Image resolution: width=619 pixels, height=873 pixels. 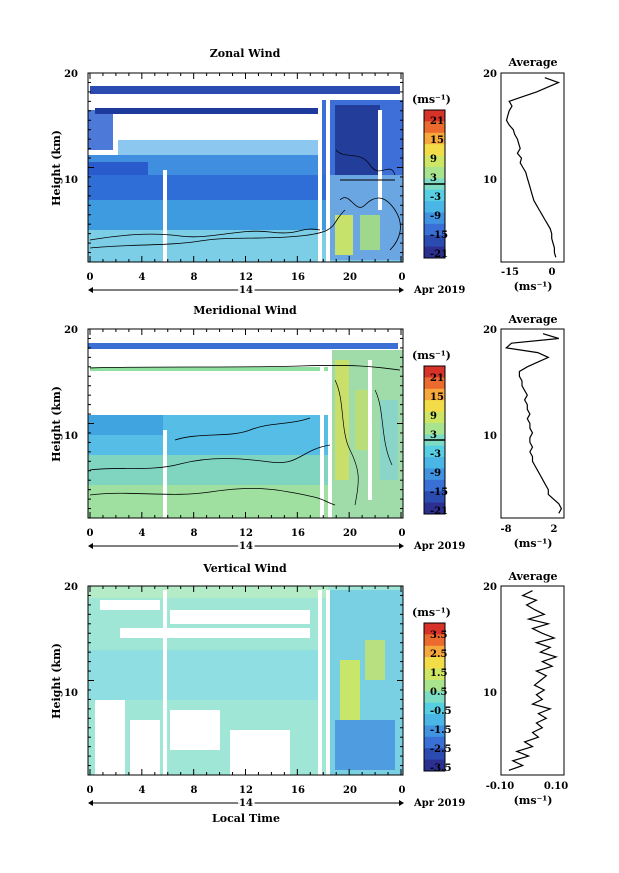 What do you see at coordinates (194, 277) in the screenshot?
I see `zonal-wind-xtick-8: 8` at bounding box center [194, 277].